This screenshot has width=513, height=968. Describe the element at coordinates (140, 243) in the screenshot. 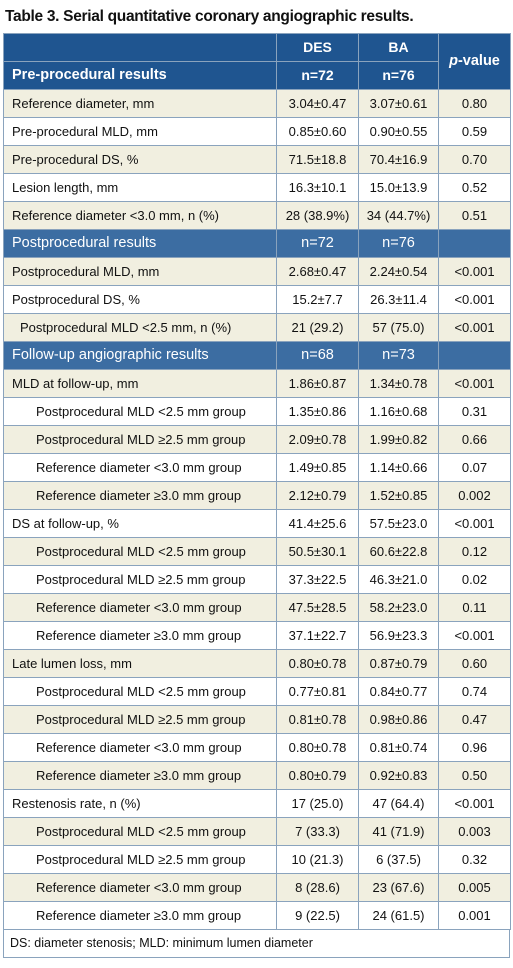

I see `section-title: Postprocedural results` at that location.